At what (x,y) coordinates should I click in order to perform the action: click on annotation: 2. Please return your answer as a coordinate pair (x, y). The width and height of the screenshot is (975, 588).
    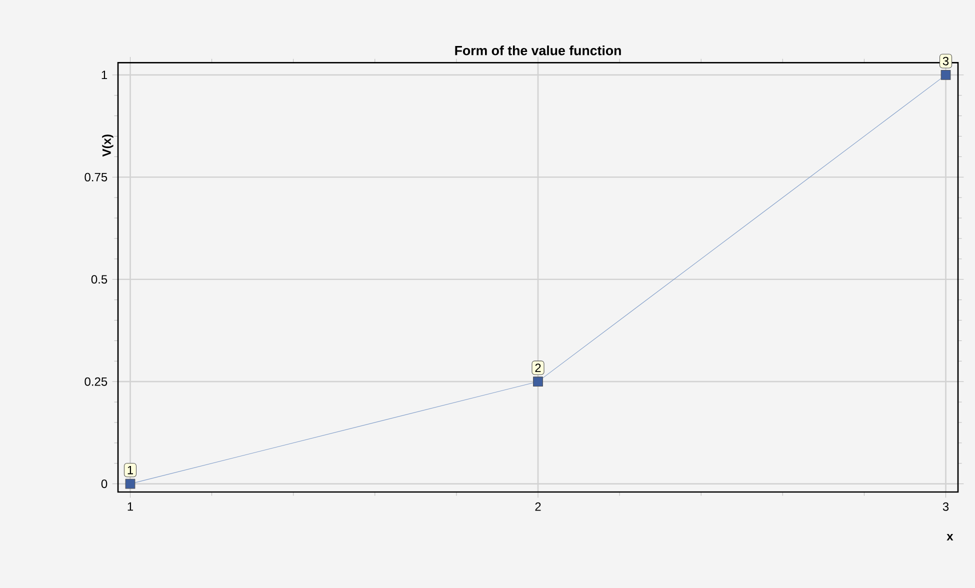
    Looking at the image, I should click on (538, 368).